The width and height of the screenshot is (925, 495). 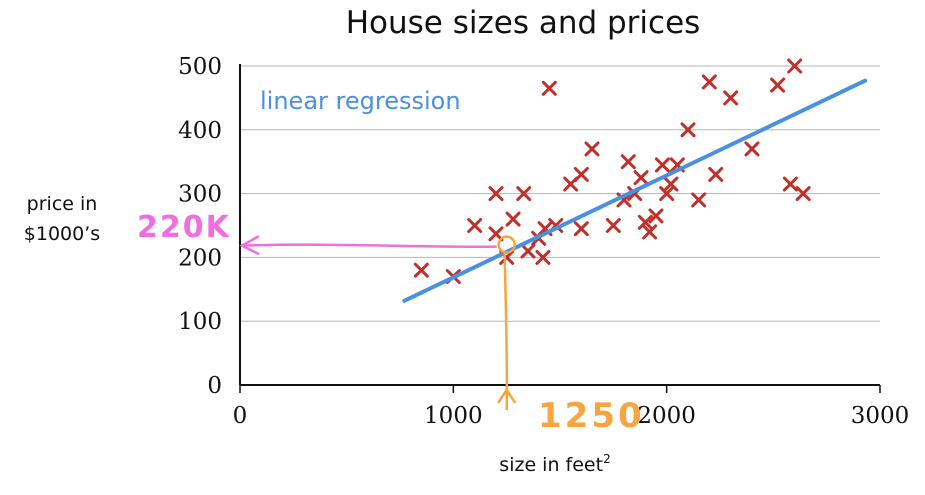 I want to click on prediction-point-circle, so click(x=506, y=244).